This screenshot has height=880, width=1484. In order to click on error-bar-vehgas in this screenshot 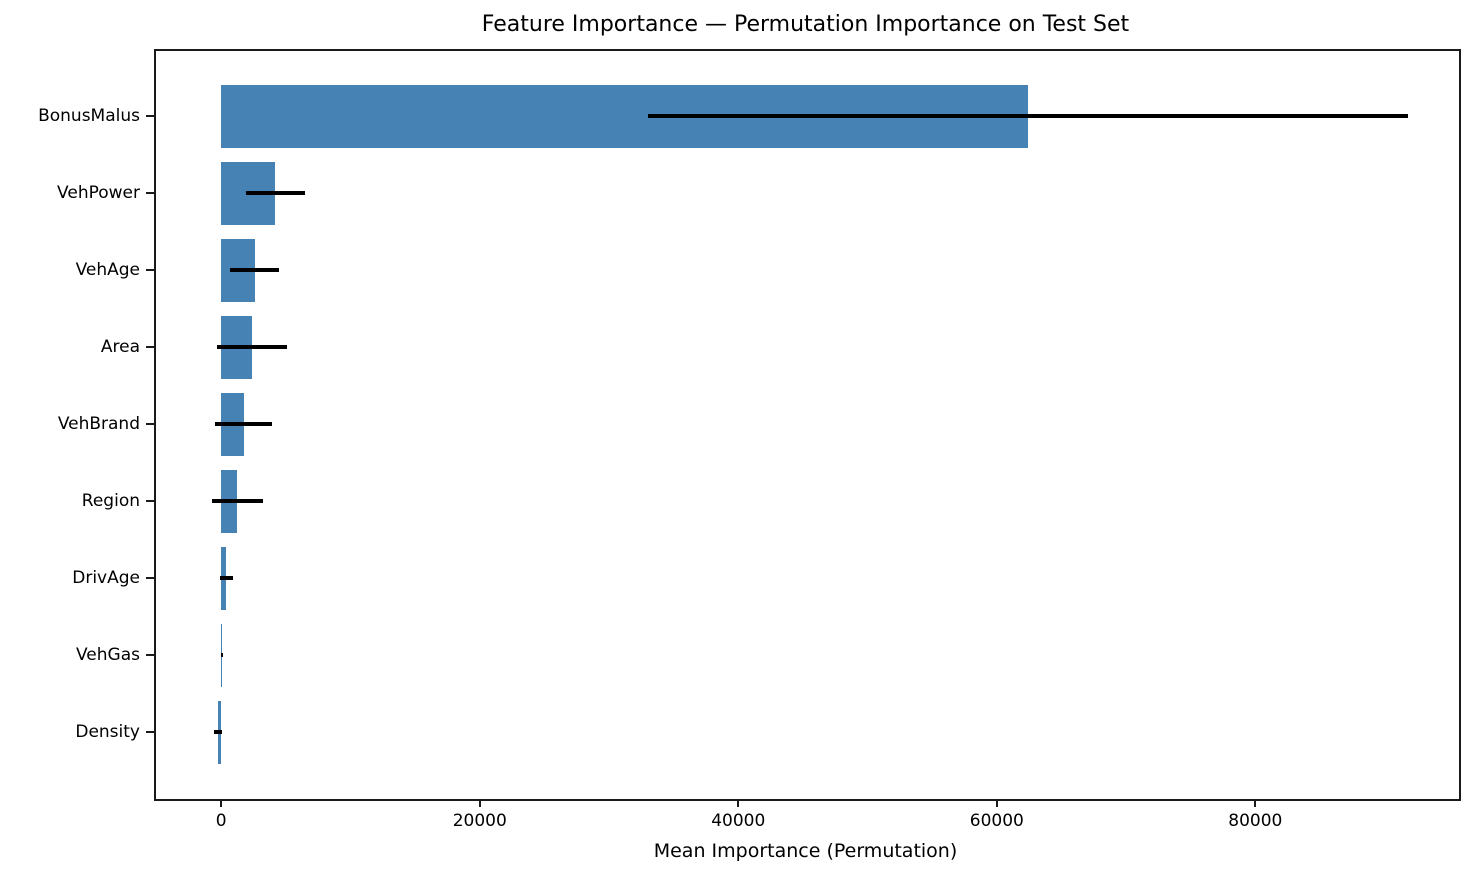, I will do `click(221, 655)`.